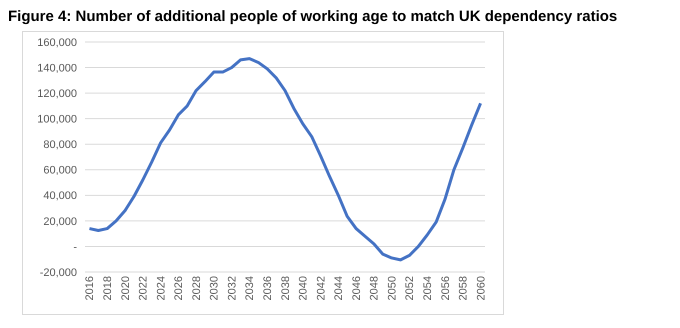 Image resolution: width=680 pixels, height=328 pixels. What do you see at coordinates (374, 288) in the screenshot?
I see `x-tick-label: 2048` at bounding box center [374, 288].